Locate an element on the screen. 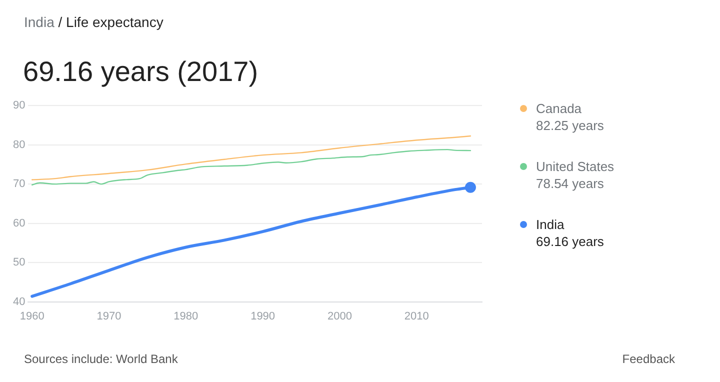 This screenshot has height=382, width=720. text: 69.16 years is located at coordinates (570, 241).